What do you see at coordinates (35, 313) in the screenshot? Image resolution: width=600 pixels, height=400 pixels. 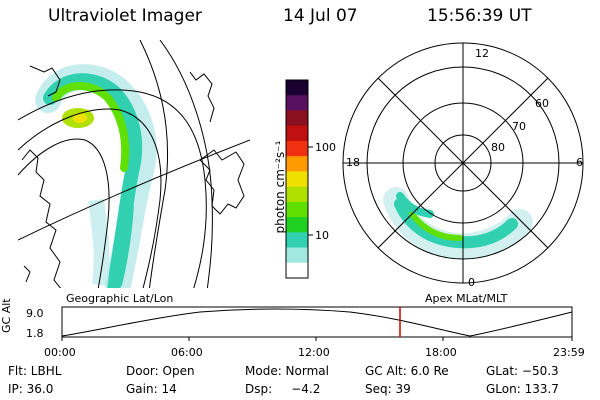 I see `timeline-ymax: 9.0` at bounding box center [35, 313].